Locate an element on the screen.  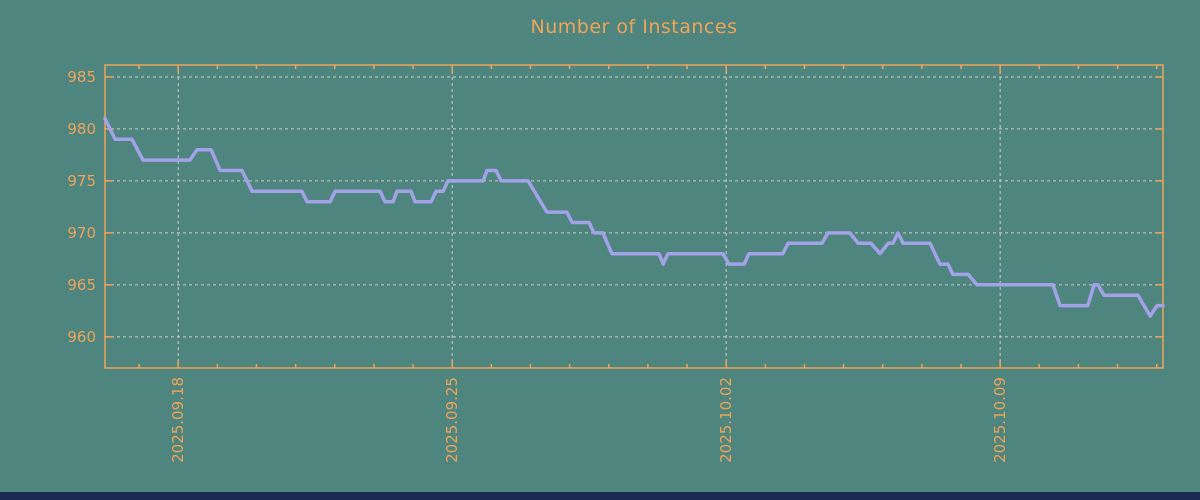
footer-bar is located at coordinates (600, 496).